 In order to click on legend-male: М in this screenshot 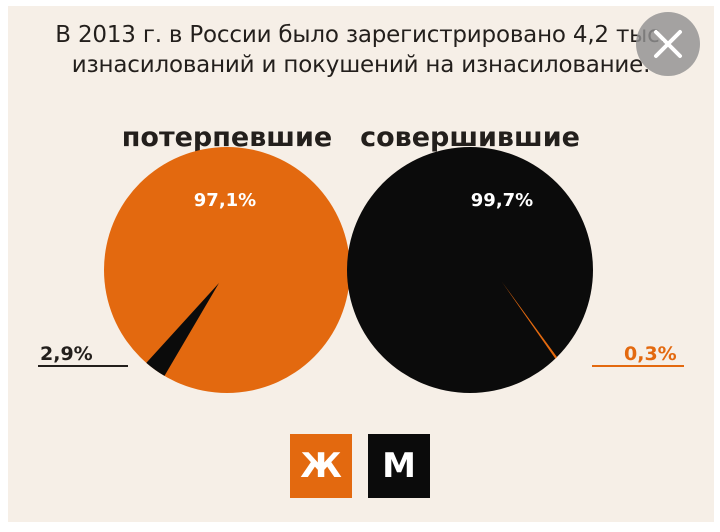, I will do `click(399, 466)`.